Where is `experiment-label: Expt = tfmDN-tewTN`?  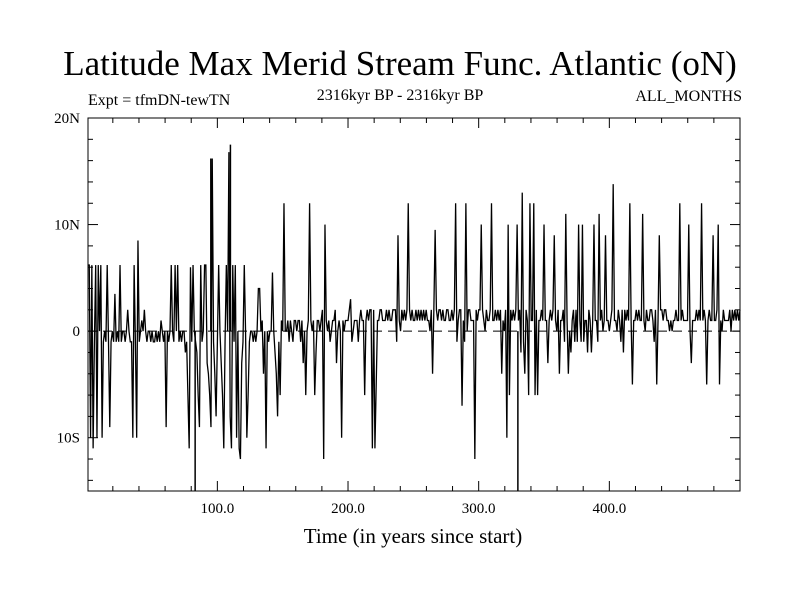 experiment-label: Expt = tfmDN-tewTN is located at coordinates (159, 100).